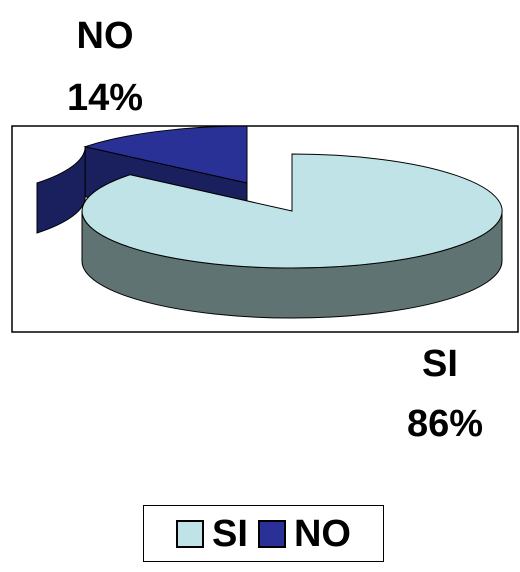  I want to click on si-percent-label: 86%, so click(445, 424).